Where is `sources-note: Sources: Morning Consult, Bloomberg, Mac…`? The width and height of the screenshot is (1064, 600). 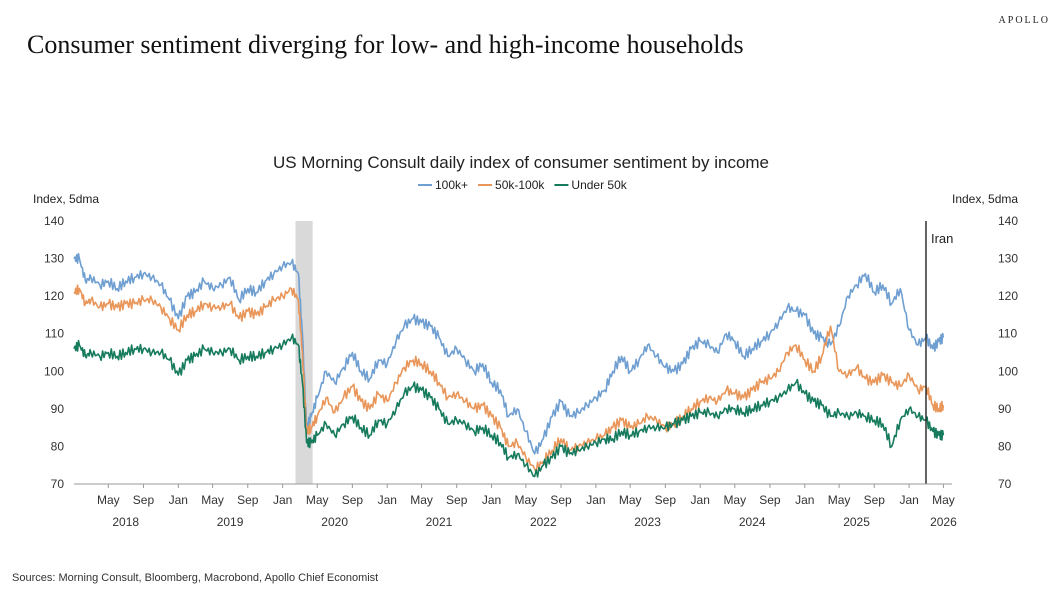 sources-note: Sources: Morning Consult, Bloomberg, Mac… is located at coordinates (195, 578).